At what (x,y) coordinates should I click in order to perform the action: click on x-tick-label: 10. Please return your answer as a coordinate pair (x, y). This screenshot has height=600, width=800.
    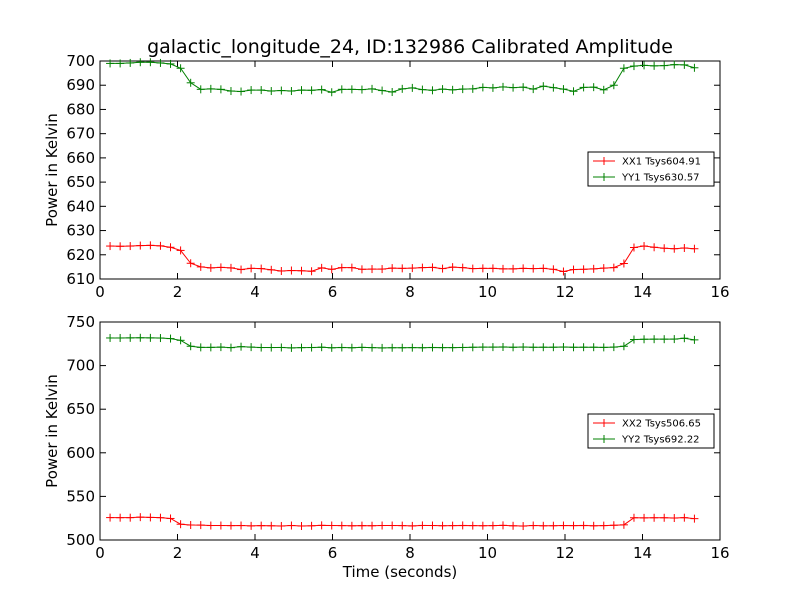
    Looking at the image, I should click on (487, 553).